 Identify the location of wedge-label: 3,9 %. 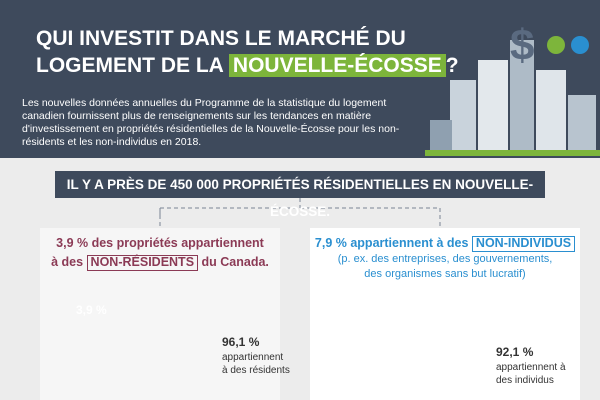
(91, 310).